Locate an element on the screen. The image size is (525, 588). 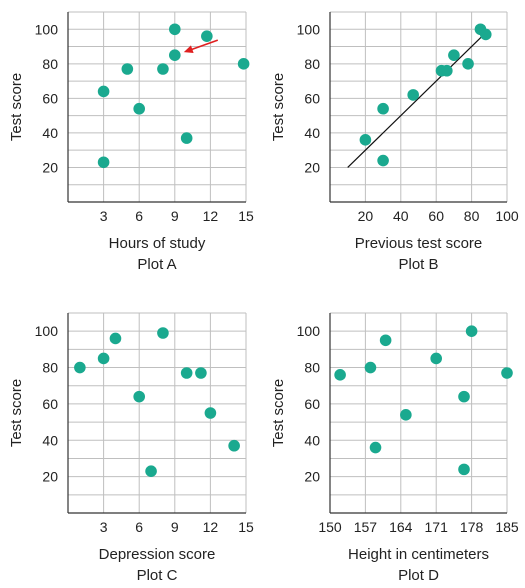
x-axis-label: Height in centimeters is located at coordinates (418, 554).